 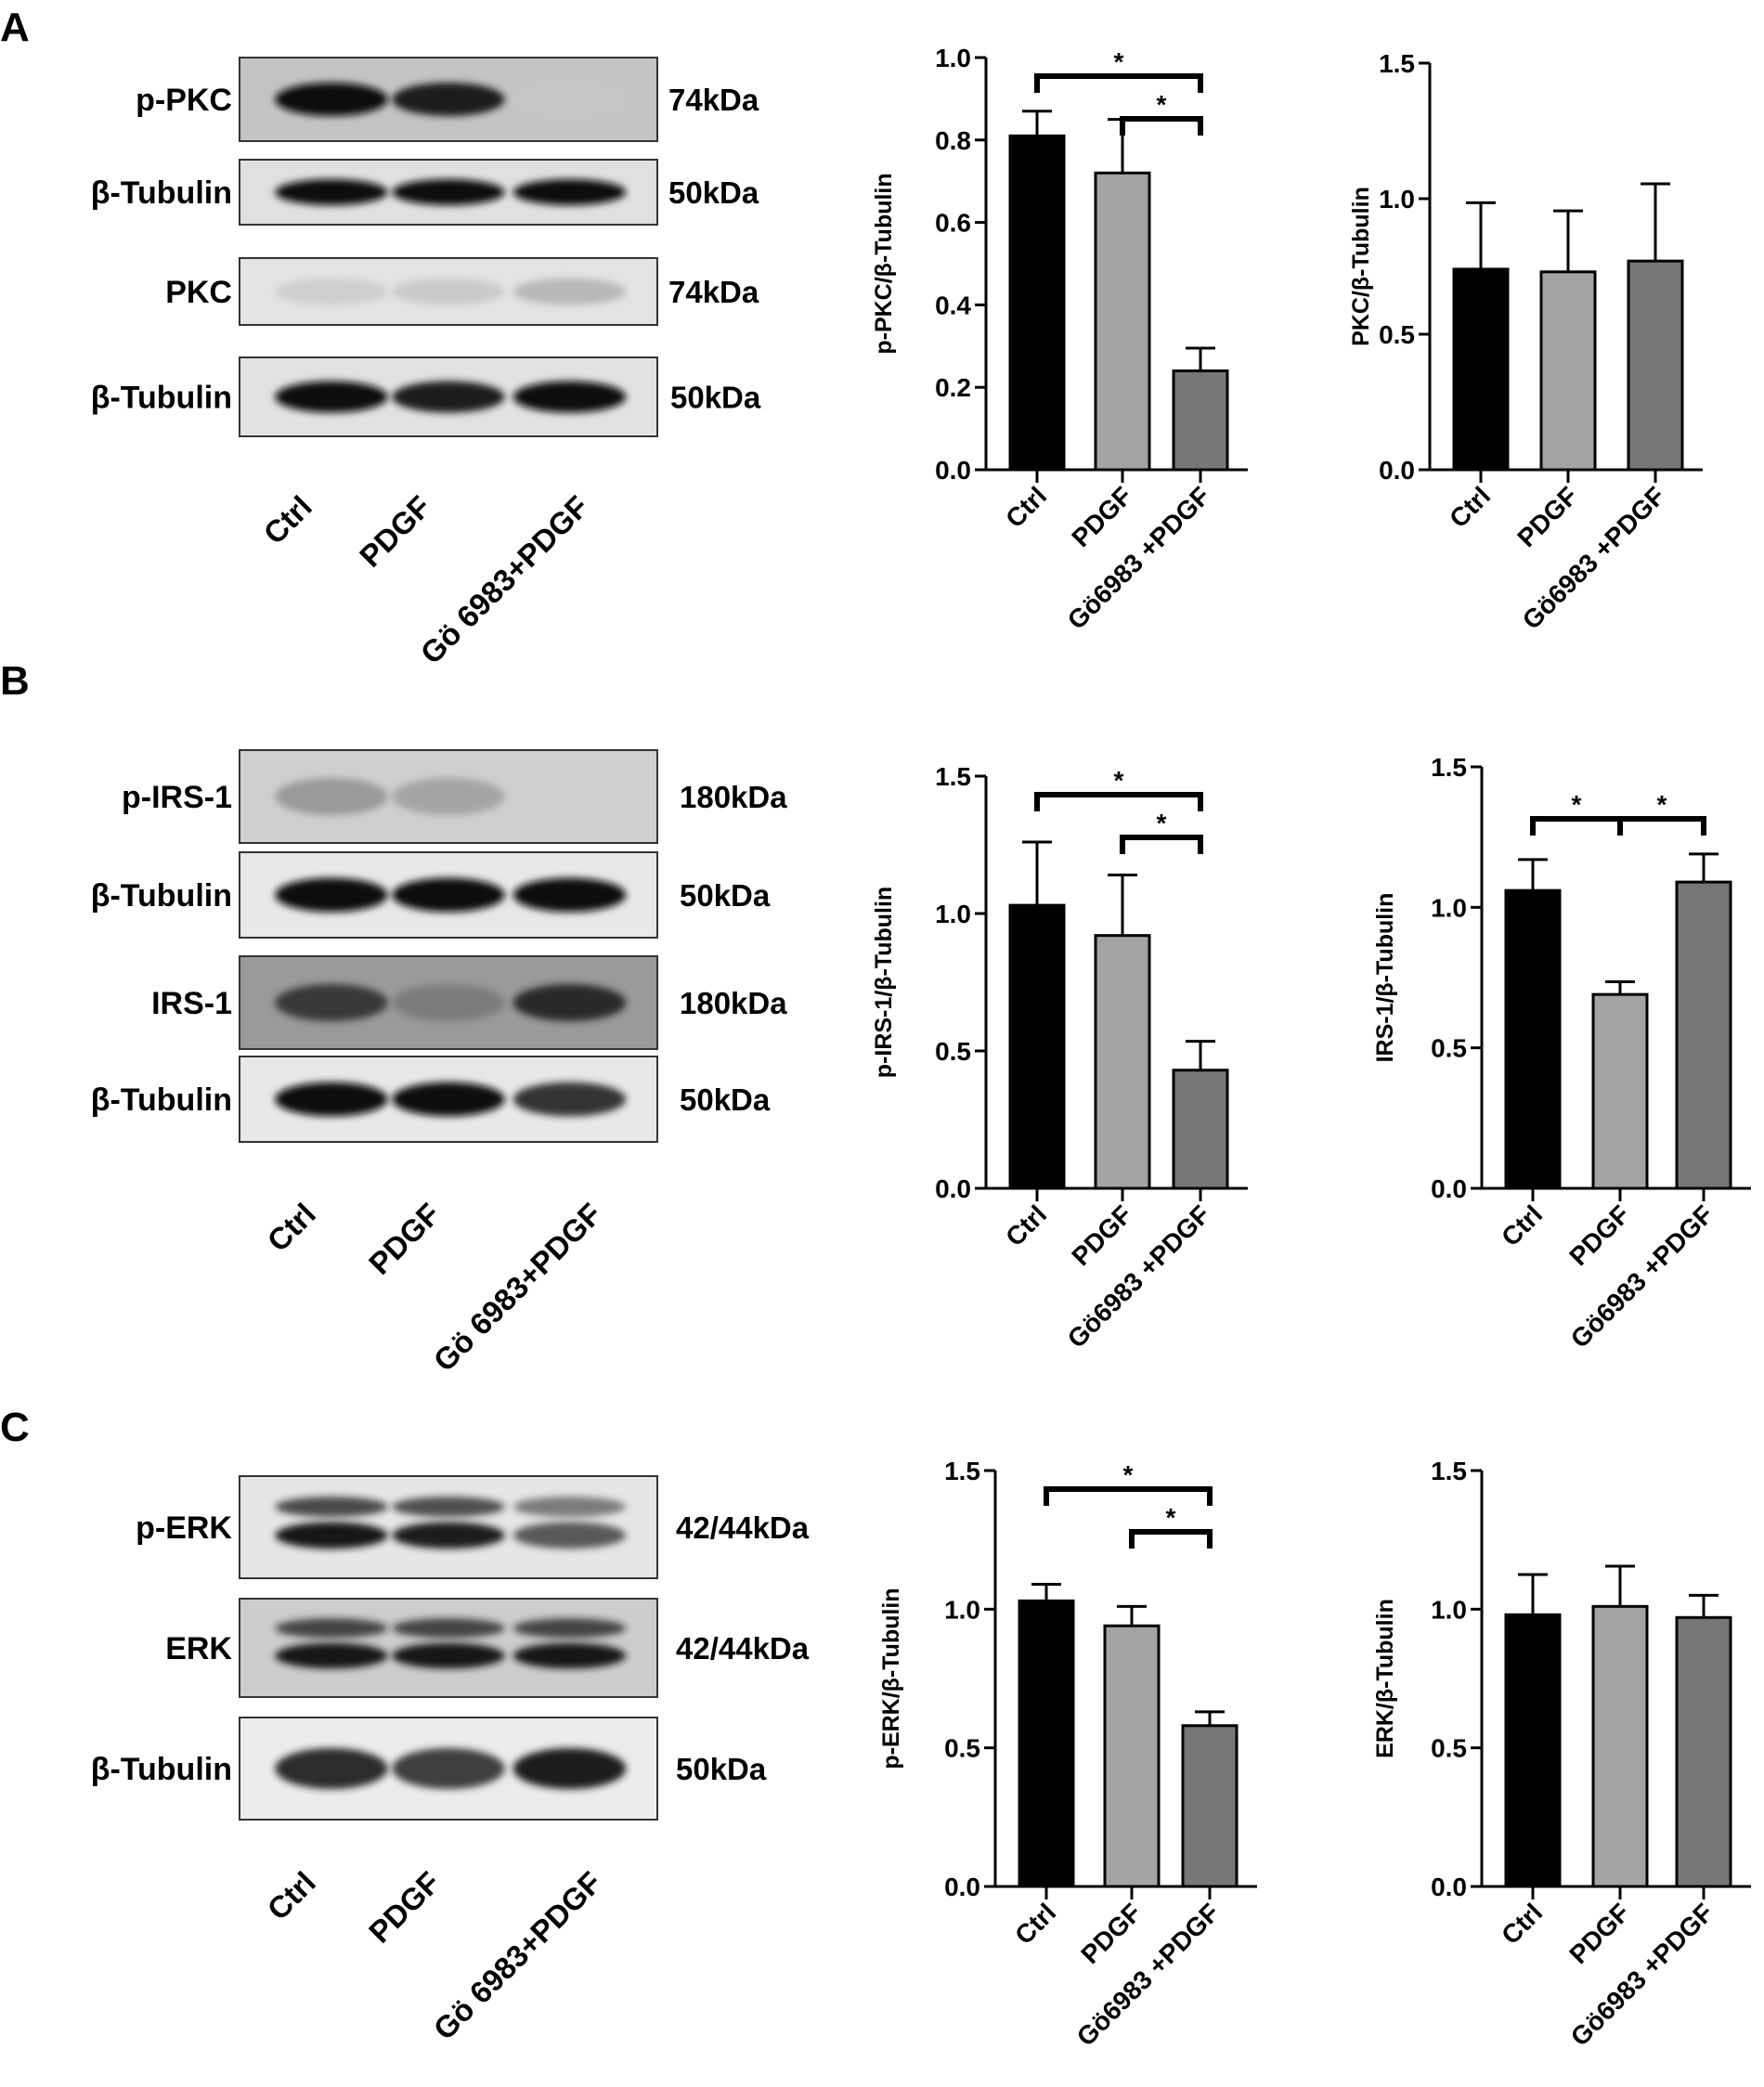 I want to click on blot-row-label: IRS-1, so click(x=191, y=1004).